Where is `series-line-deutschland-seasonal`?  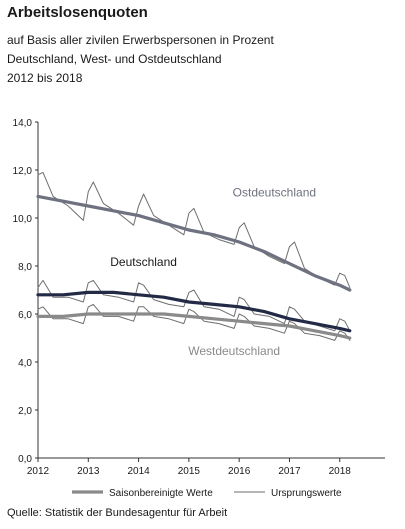 series-line-deutschland-seasonal is located at coordinates (194, 311).